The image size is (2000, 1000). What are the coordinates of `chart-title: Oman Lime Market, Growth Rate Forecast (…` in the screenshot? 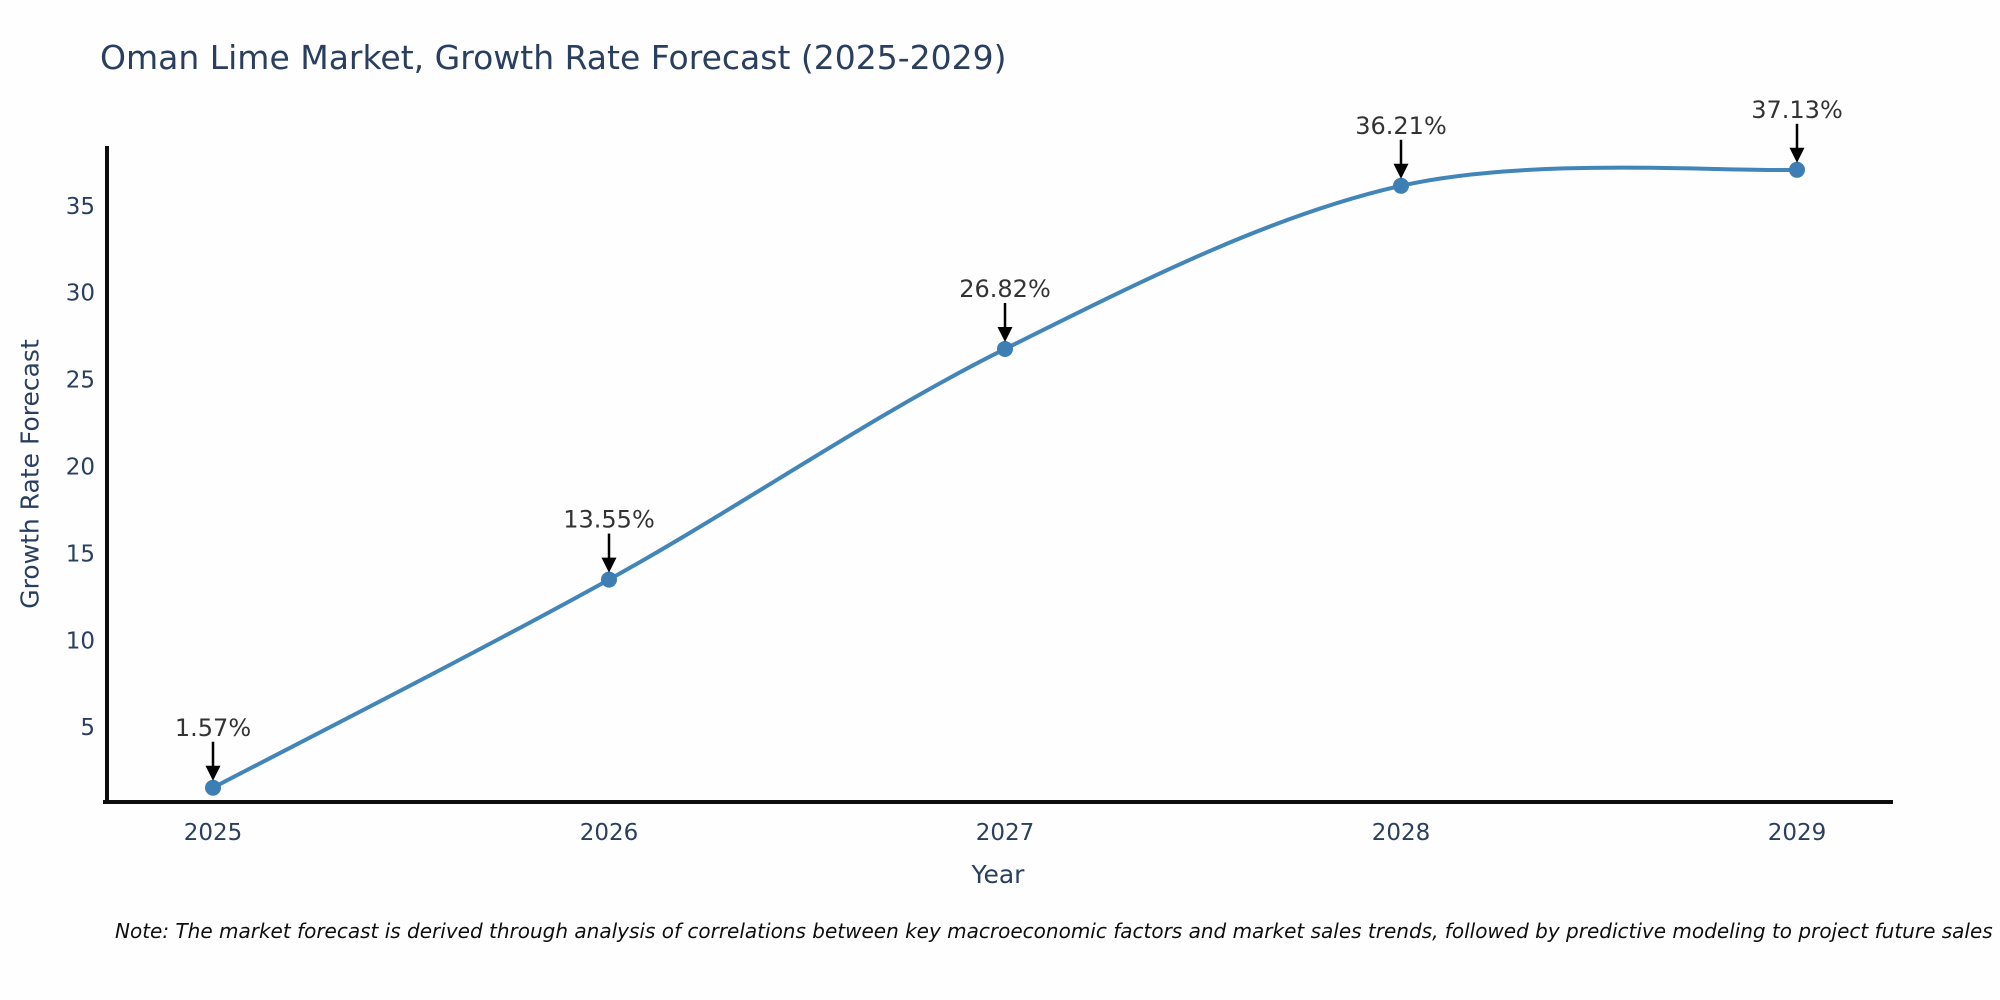 It's located at (553, 57).